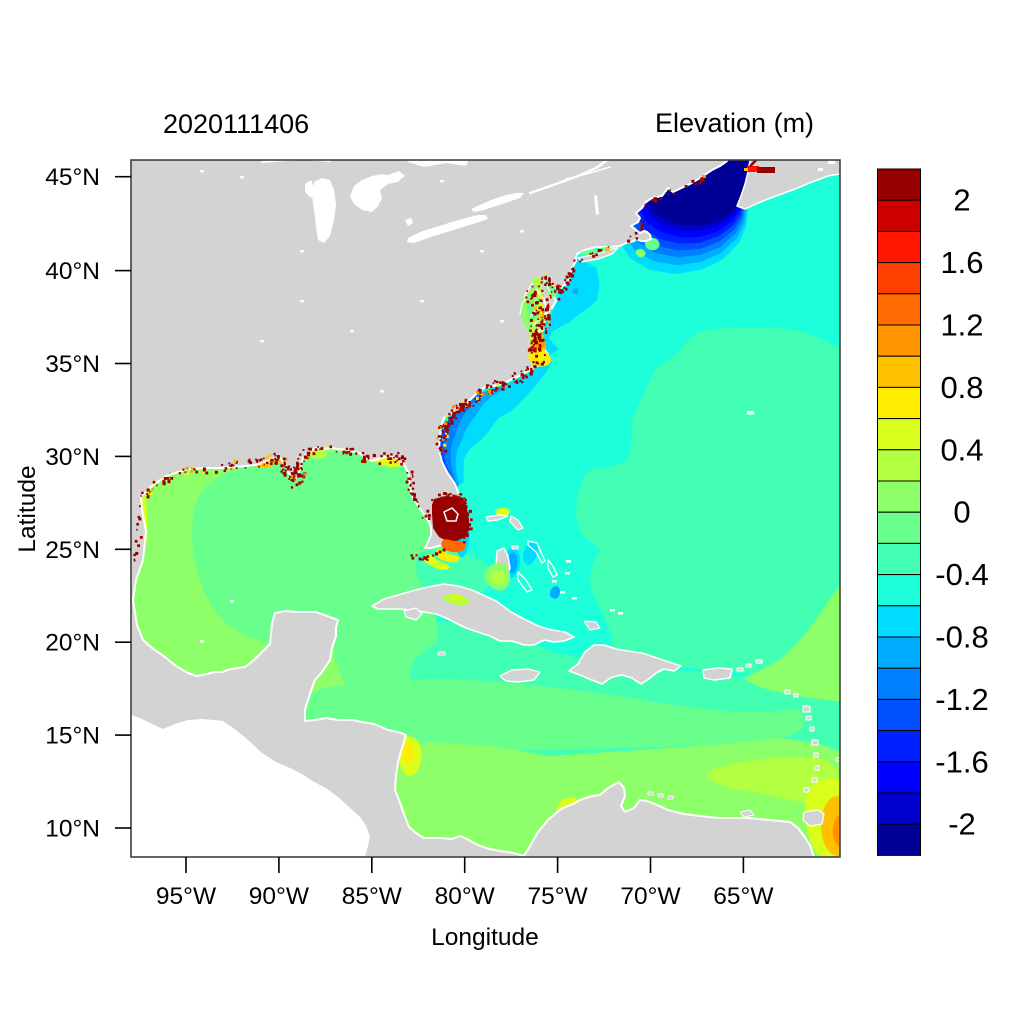 The width and height of the screenshot is (1024, 1024). Describe the element at coordinates (279, 896) in the screenshot. I see `svg-text: 90°W` at that location.